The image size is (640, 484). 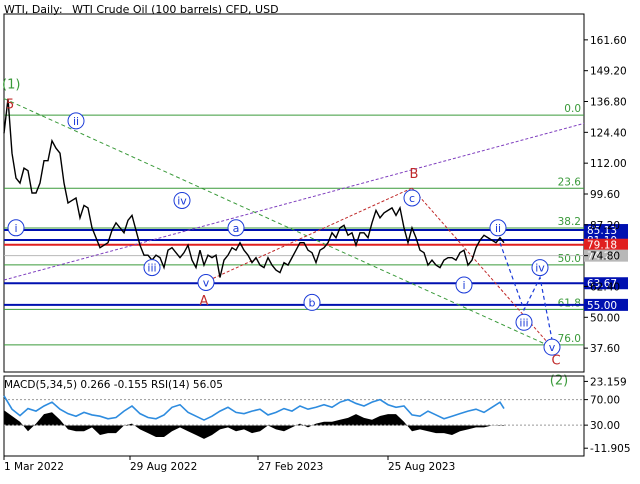 What do you see at coordinates (602, 257) in the screenshot?
I see `price-level-tag-label: 74.24` at bounding box center [602, 257].